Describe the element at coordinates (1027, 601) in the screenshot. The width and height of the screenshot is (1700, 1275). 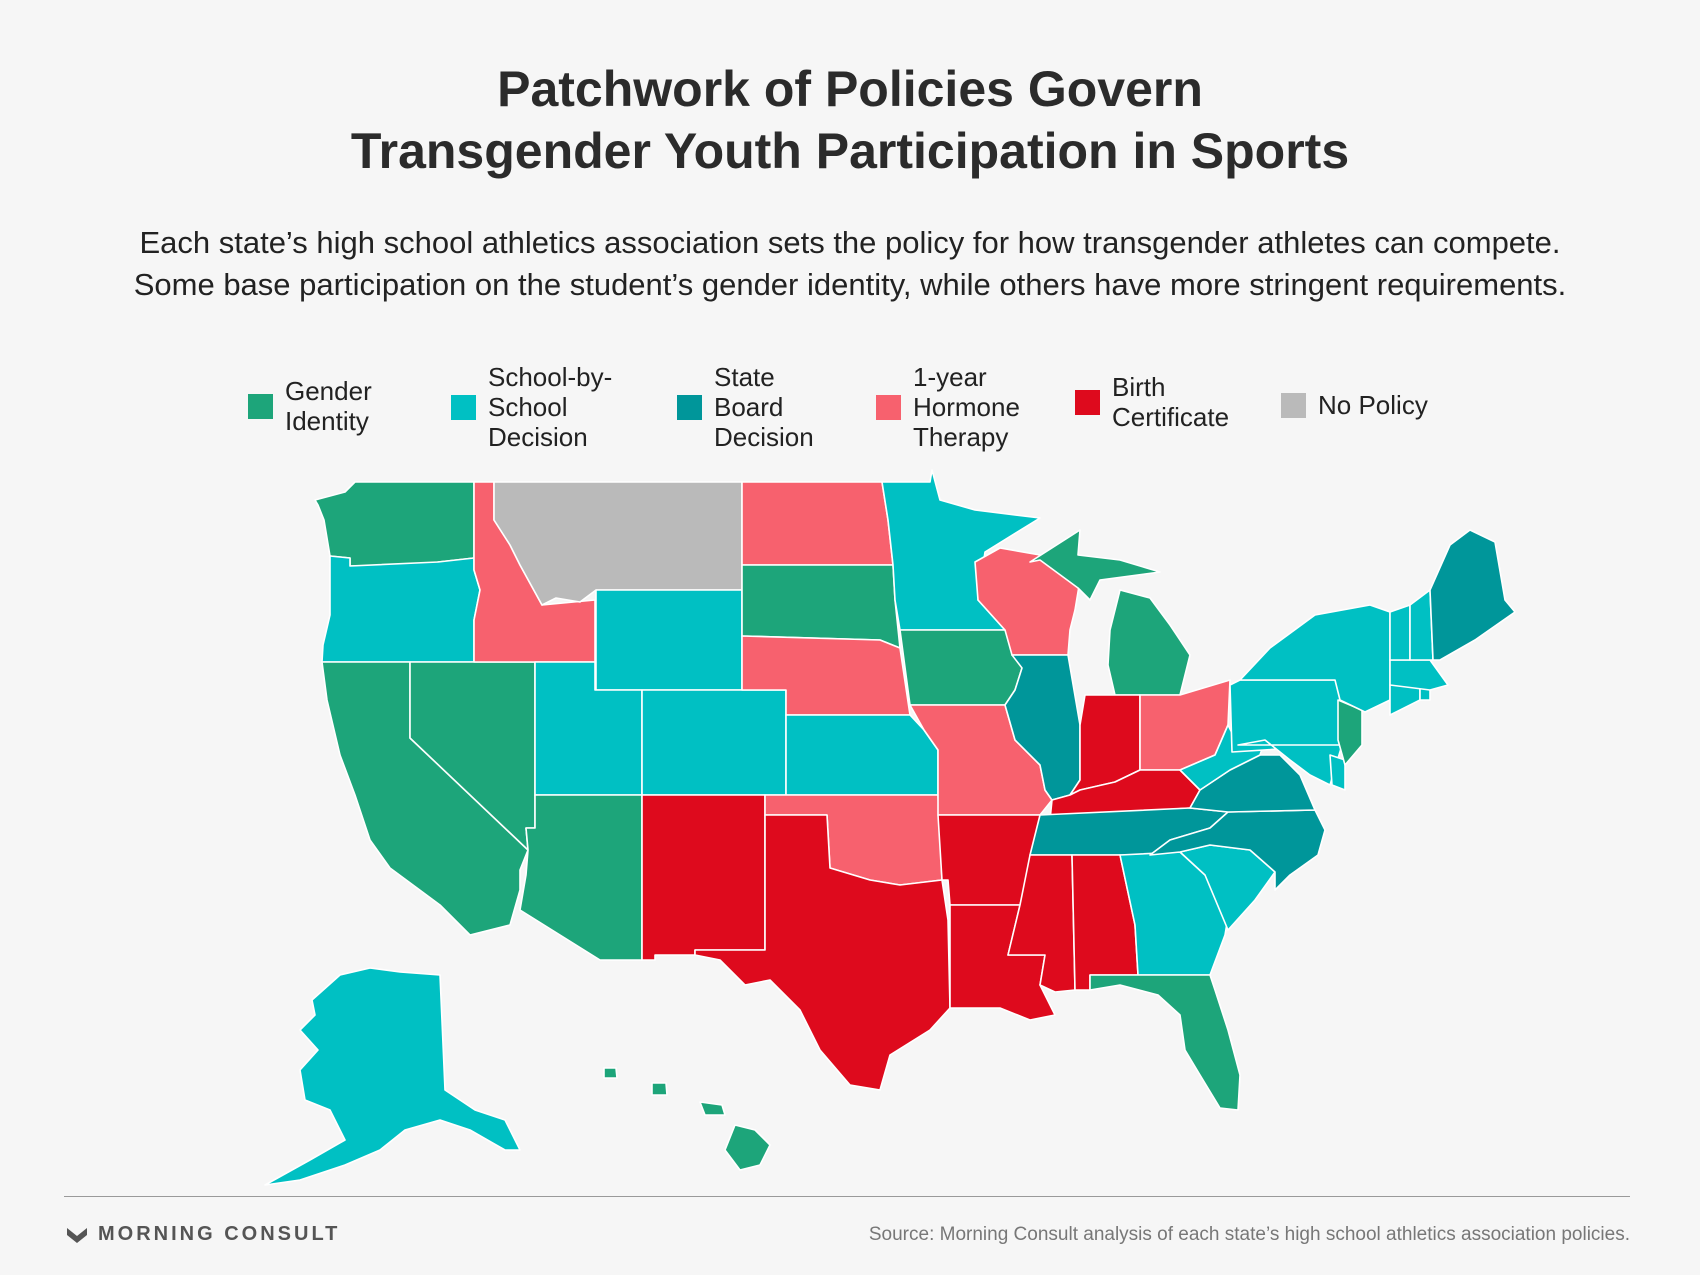
I see `state-wisconsin` at that location.